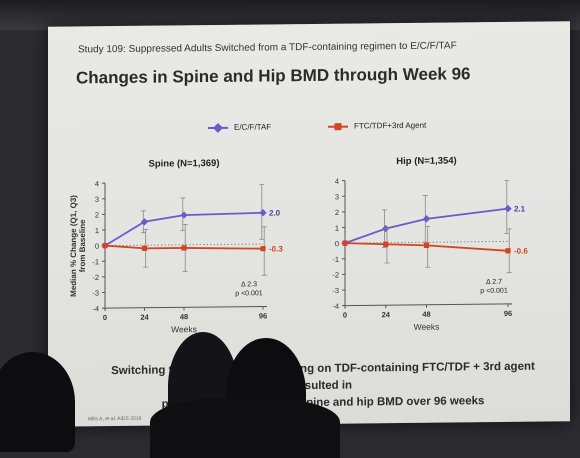 The height and width of the screenshot is (458, 580). I want to click on panel1-y-tick-label: 4, so click(97, 183).